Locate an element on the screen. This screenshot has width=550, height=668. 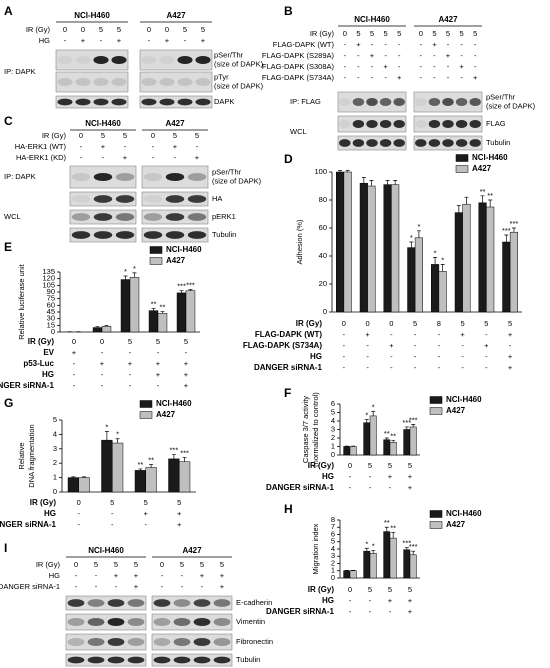
significance-label: ** is located at coordinates (393, 436).